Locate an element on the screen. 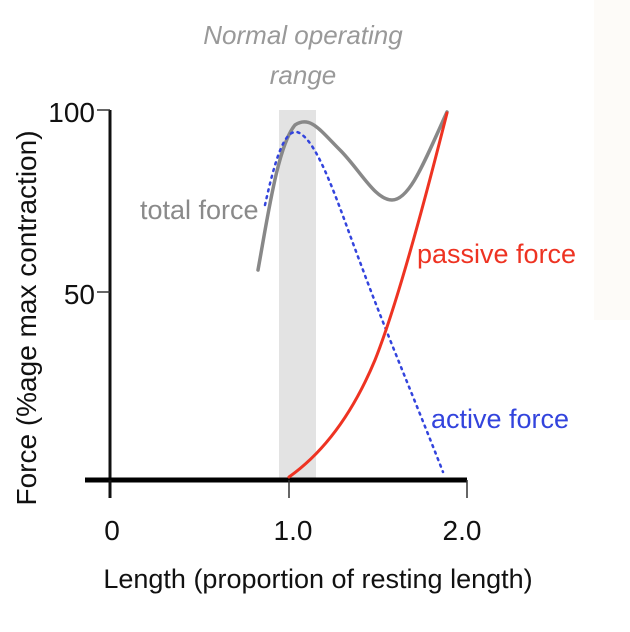  chart-title-line1: Normal operating is located at coordinates (303, 35).